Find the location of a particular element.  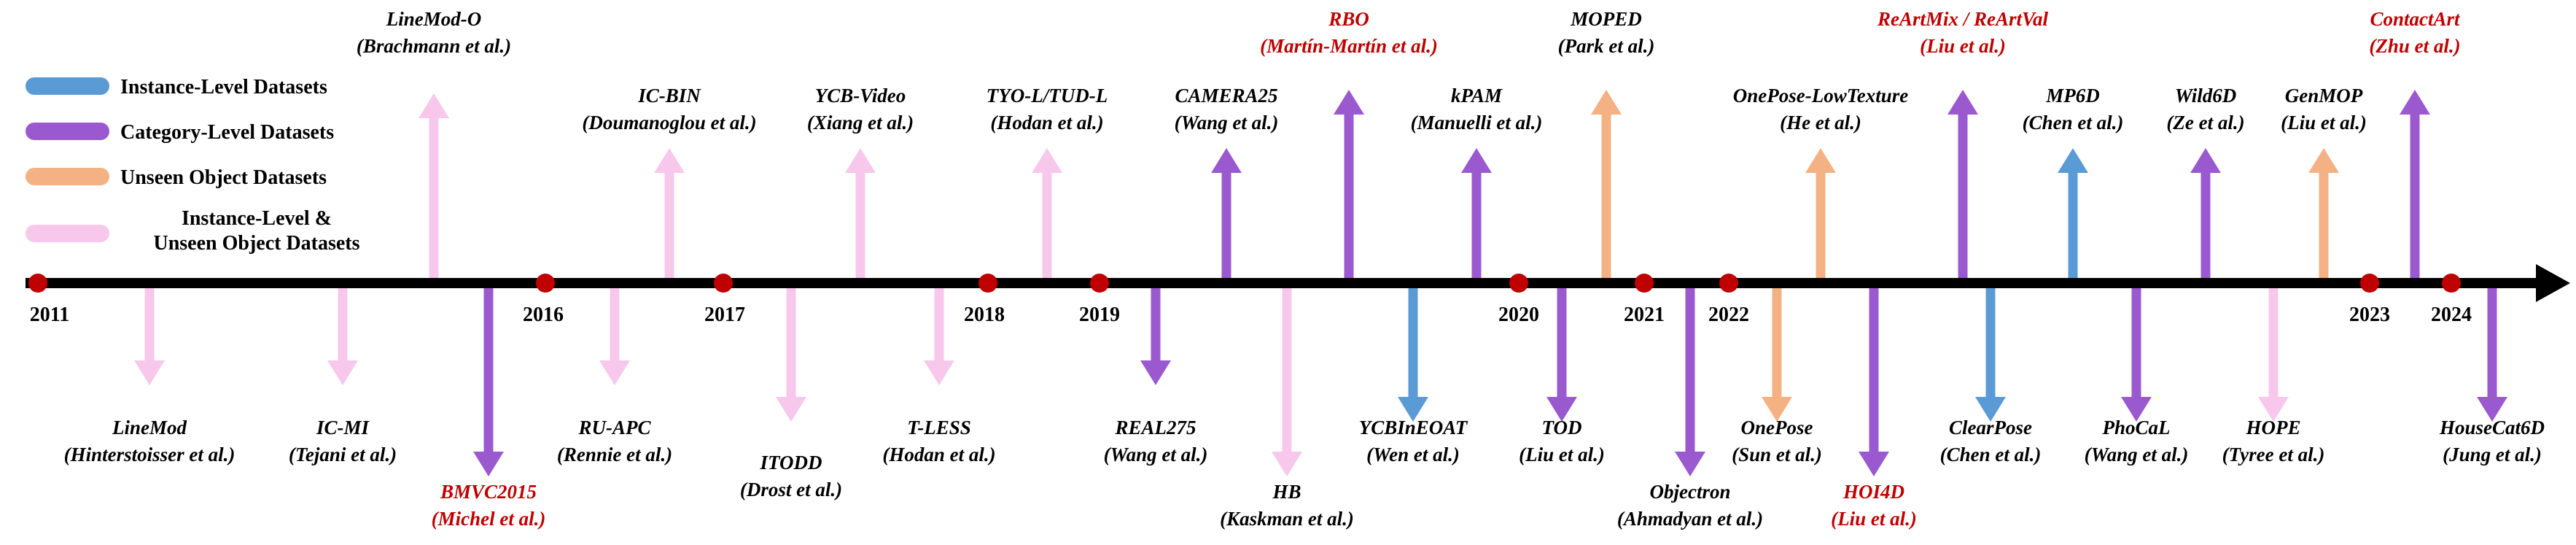

dataset-ic-mi: IC-MI (Tejani et al.) is located at coordinates (343, 441).